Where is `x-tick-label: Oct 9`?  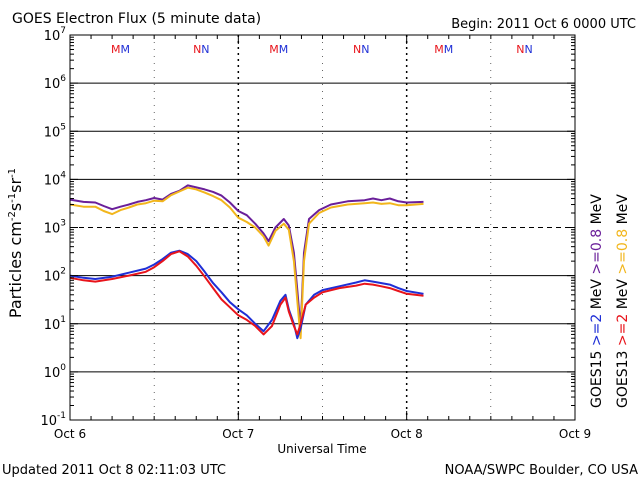 x-tick-label: Oct 9 is located at coordinates (575, 434).